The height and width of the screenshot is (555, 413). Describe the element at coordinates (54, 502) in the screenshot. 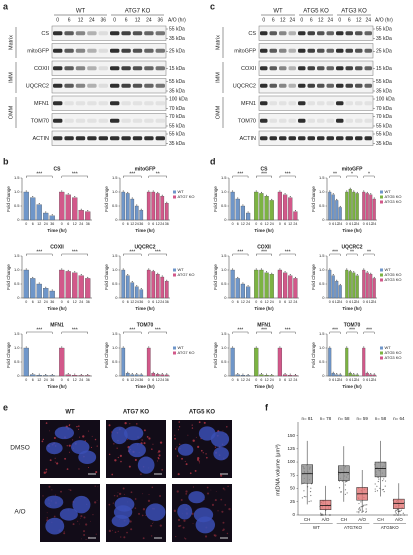

I see `nucleus` at that location.